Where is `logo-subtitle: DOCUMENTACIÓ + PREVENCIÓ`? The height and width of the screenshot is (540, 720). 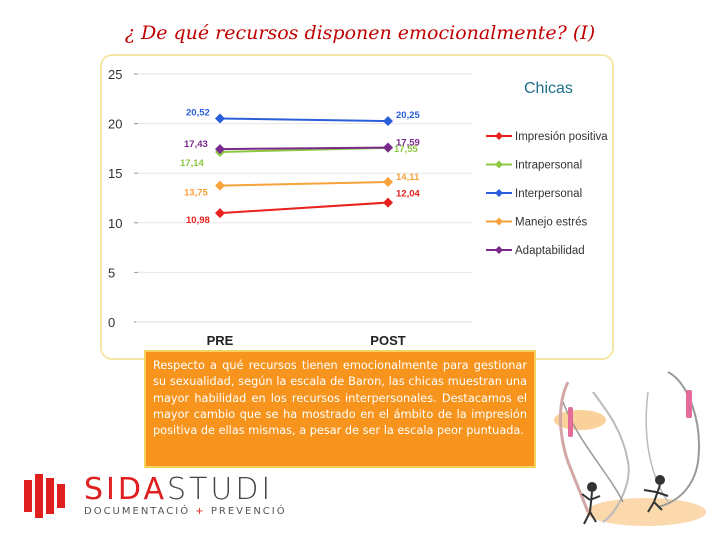 logo-subtitle: DOCUMENTACIÓ + PREVENCIÓ is located at coordinates (185, 511).